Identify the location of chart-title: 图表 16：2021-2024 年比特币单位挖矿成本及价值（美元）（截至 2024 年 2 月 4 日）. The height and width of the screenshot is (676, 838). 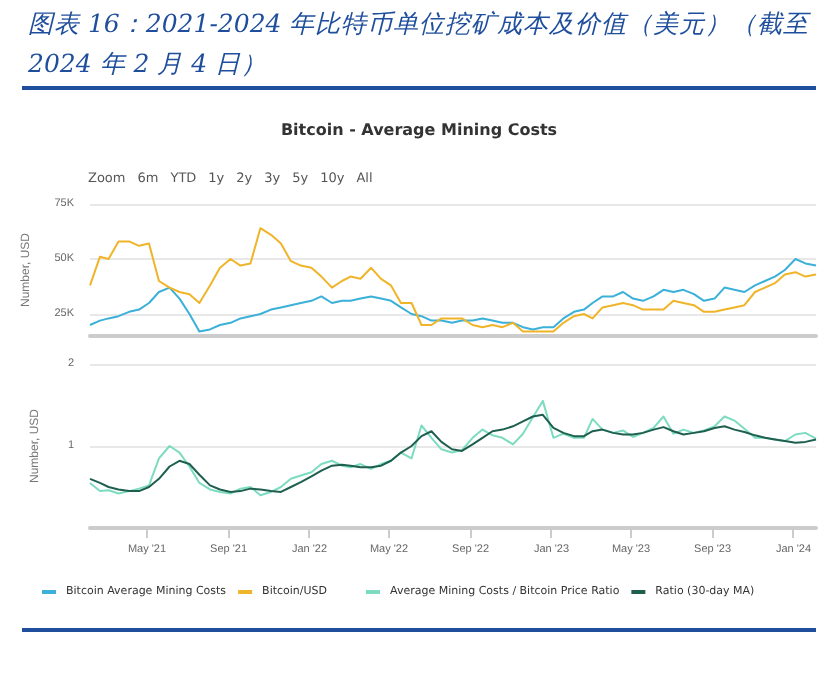
(420, 44).